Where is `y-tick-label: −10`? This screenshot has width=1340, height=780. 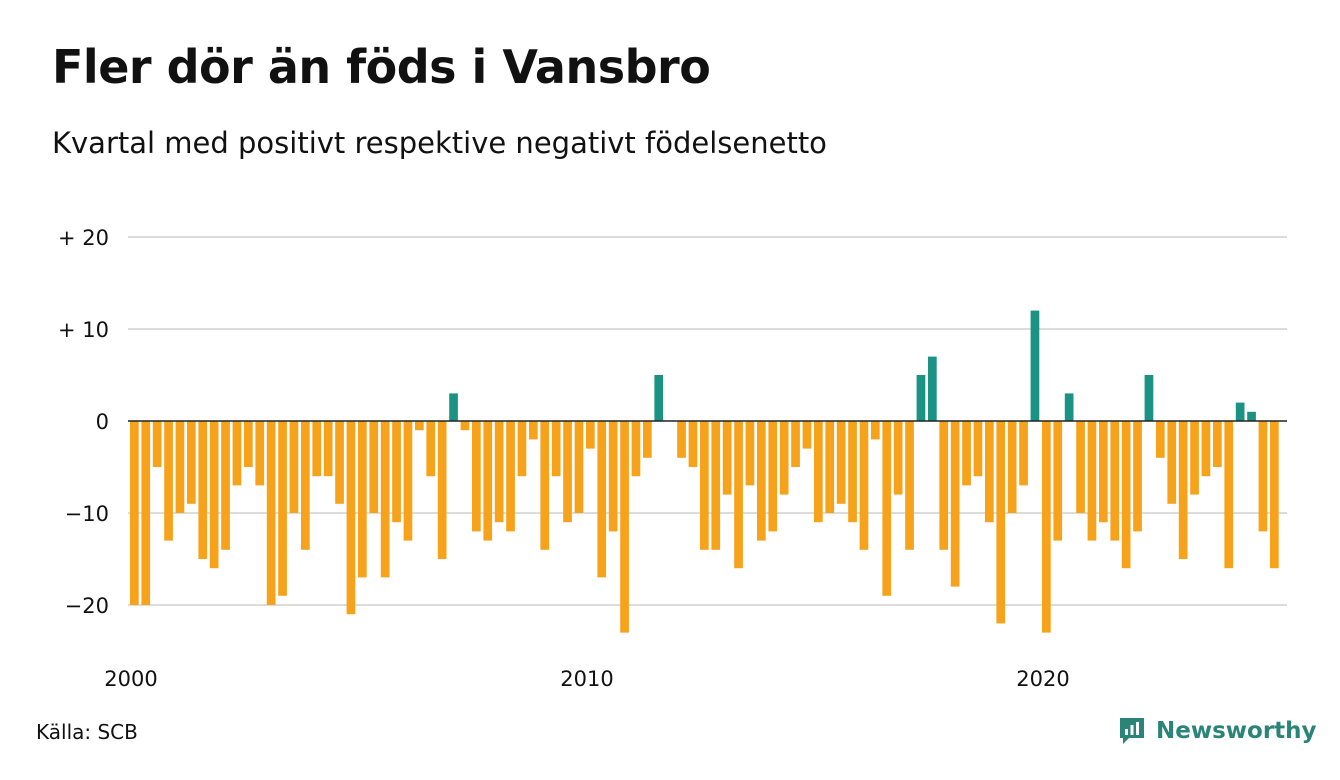
y-tick-label: −10 is located at coordinates (87, 514).